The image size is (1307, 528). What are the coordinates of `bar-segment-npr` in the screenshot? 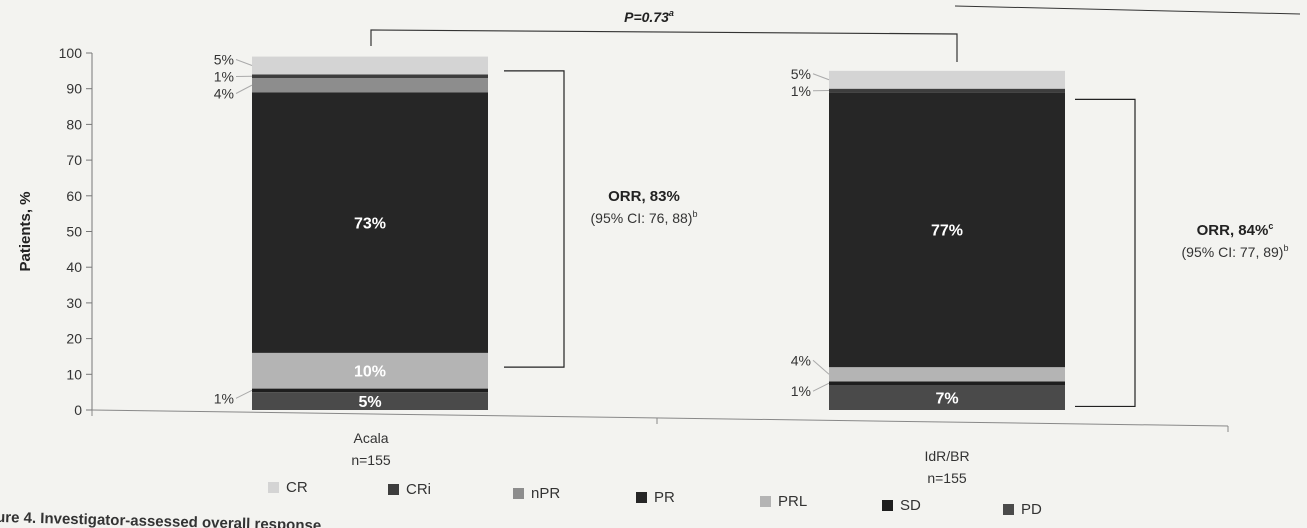 It's located at (370, 85).